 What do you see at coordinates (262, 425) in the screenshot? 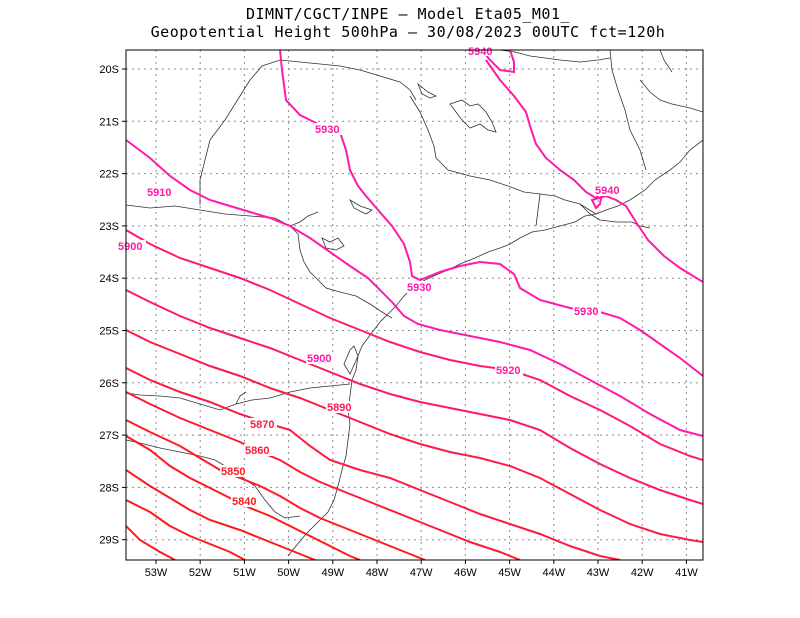
I see `contour-label-5870: 5870` at bounding box center [262, 425].